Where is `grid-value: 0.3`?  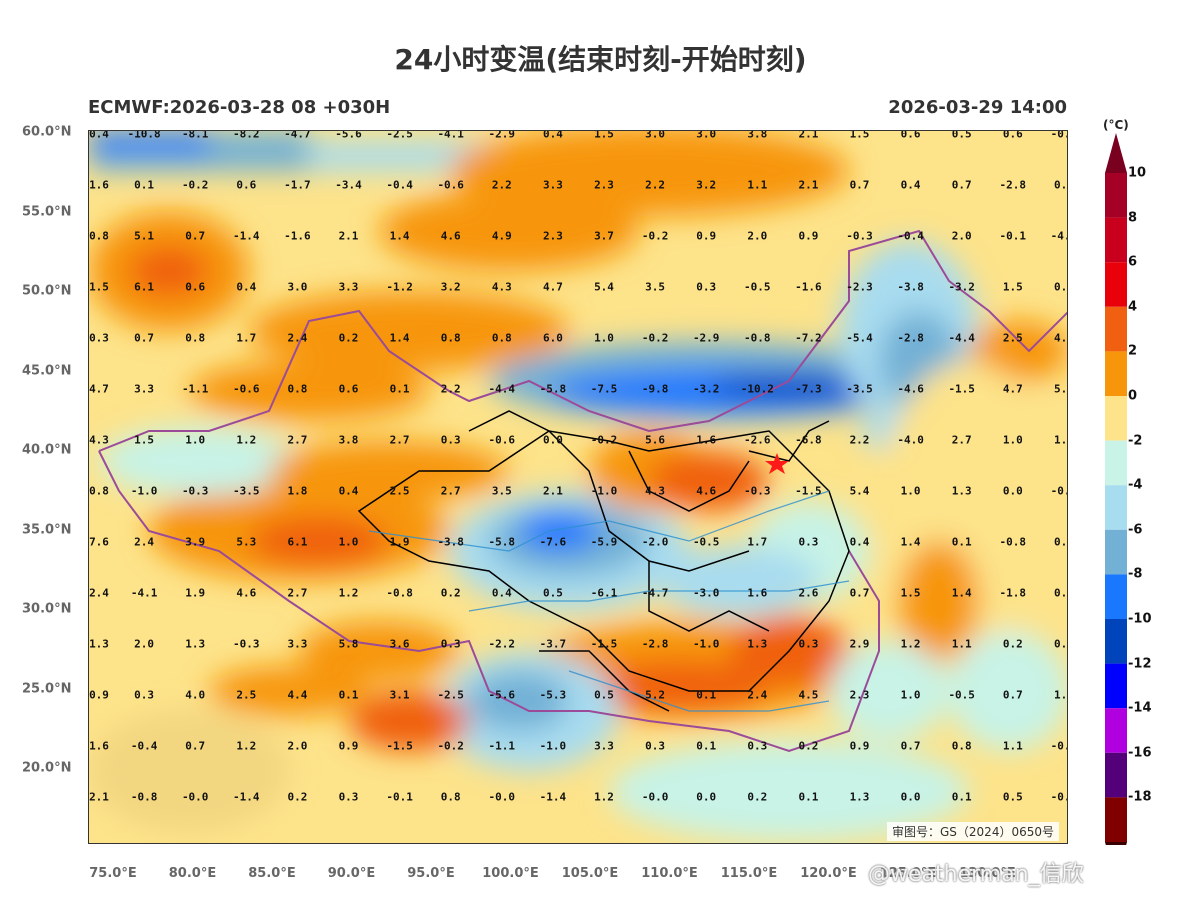 grid-value: 0.3 is located at coordinates (450, 644).